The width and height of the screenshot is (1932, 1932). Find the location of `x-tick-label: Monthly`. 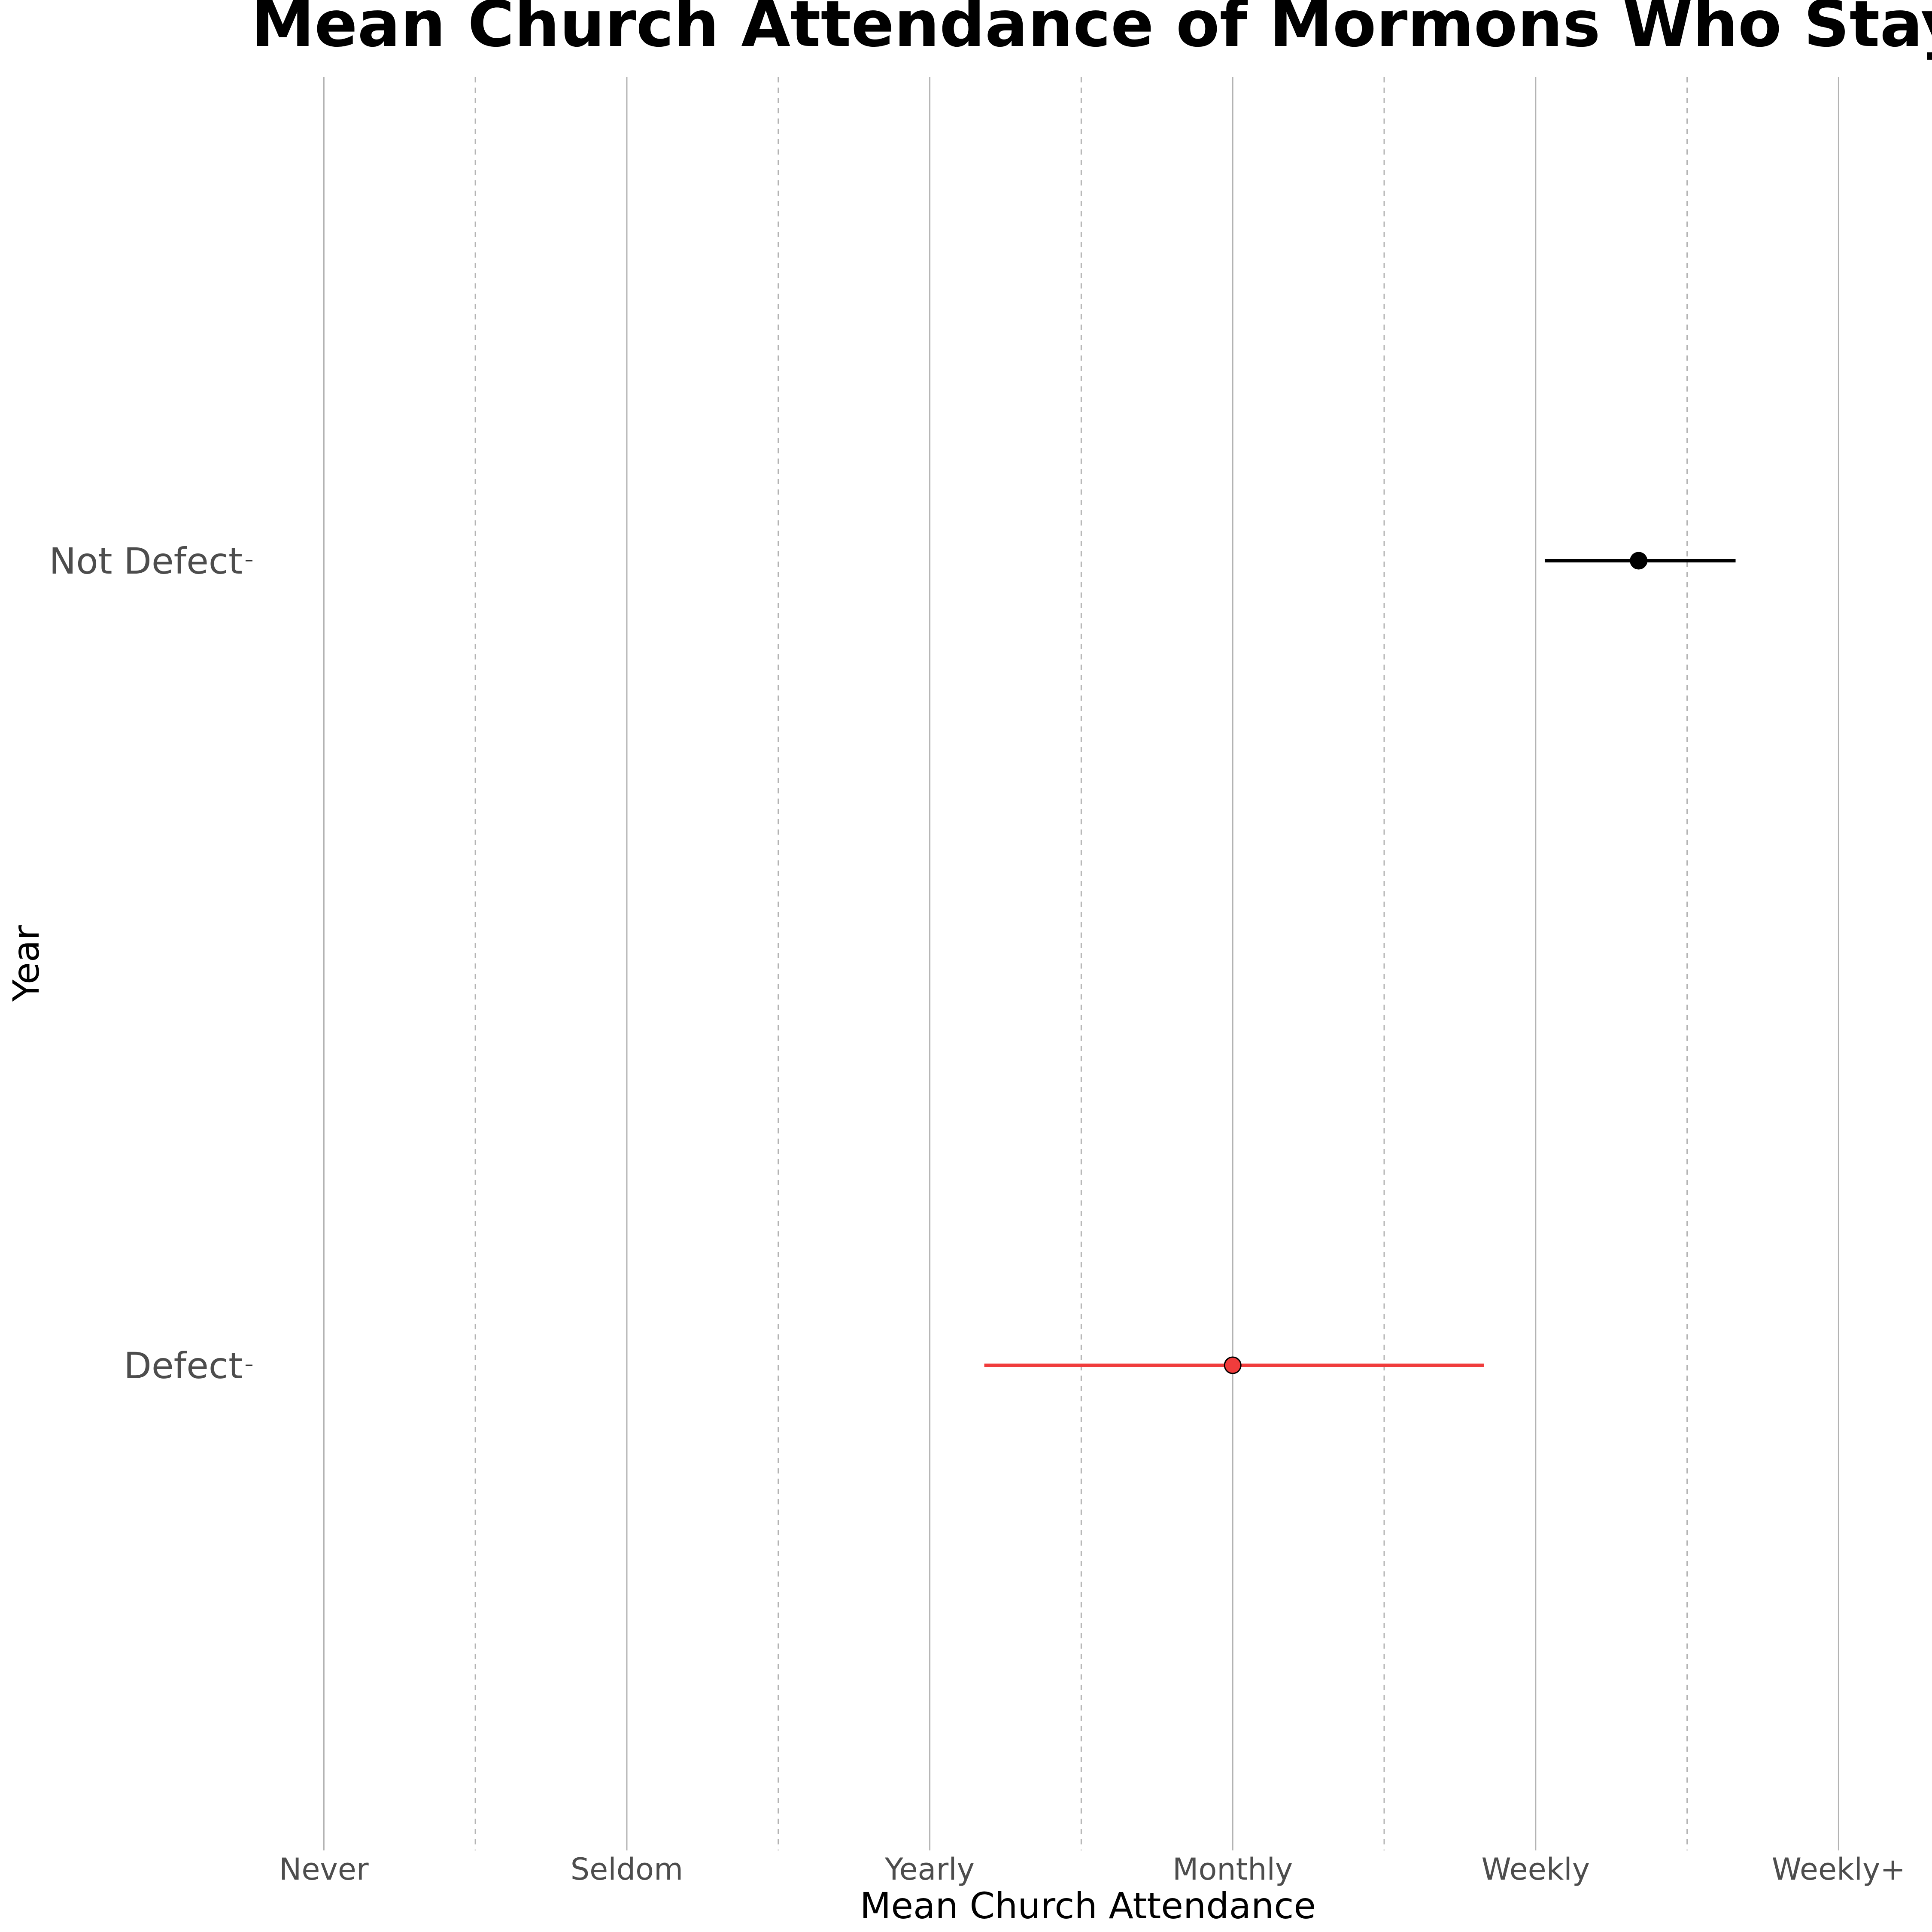

x-tick-label: Monthly is located at coordinates (1233, 1870).